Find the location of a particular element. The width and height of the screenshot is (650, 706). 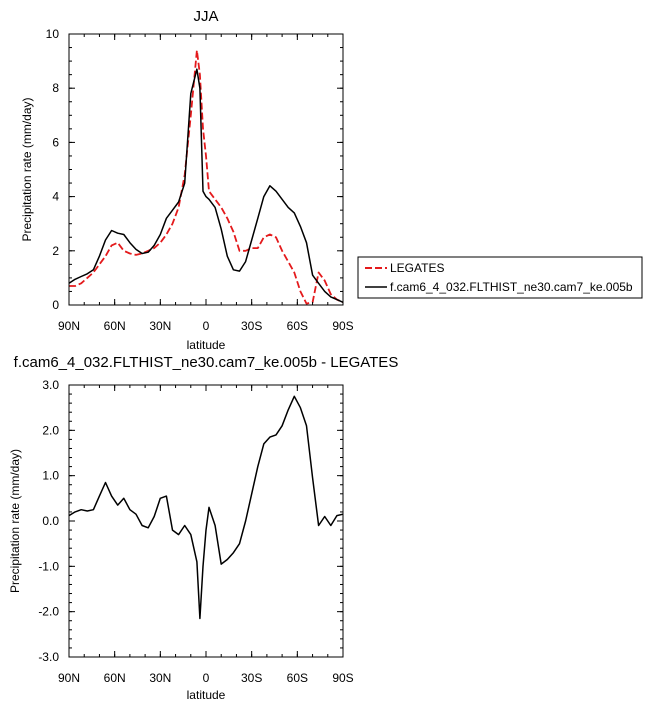

legend-label-model: f.cam6_4_032.FLTHIST_ne30.cam7_ke.005b is located at coordinates (511, 287).